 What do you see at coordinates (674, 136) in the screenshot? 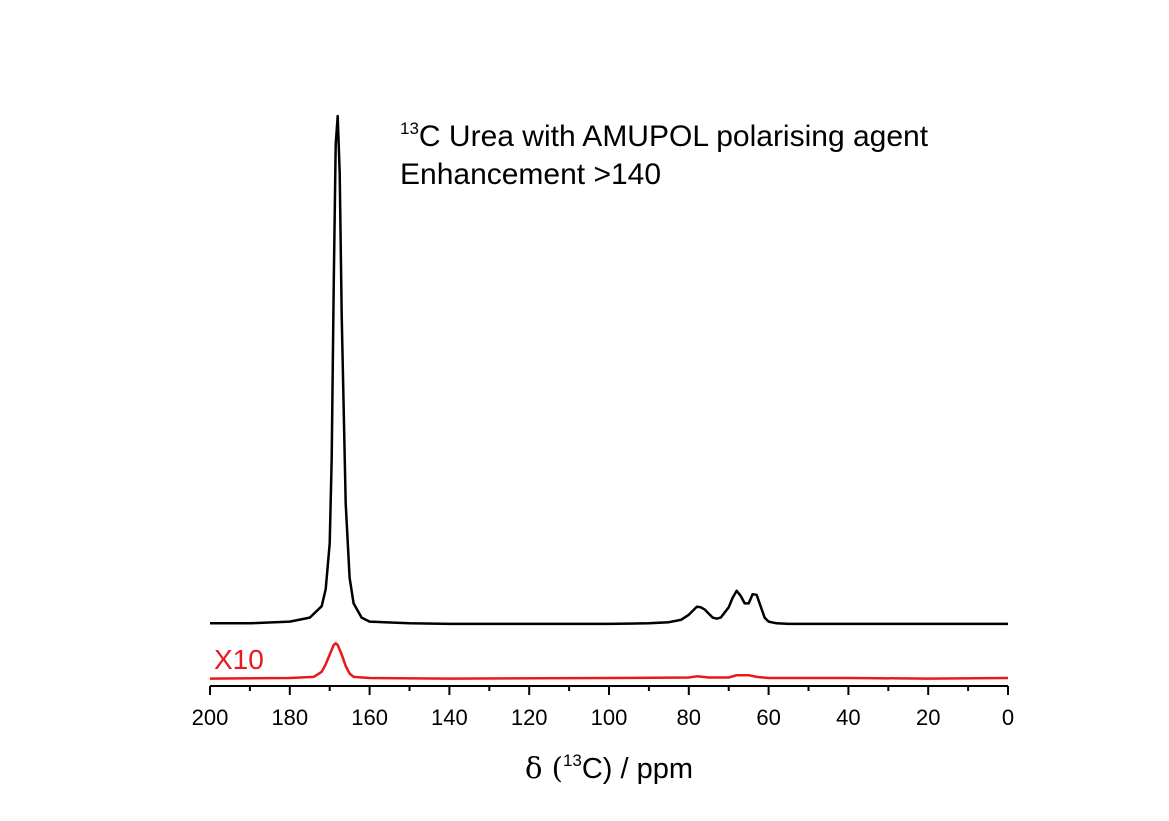
I see `annotation-text: C Urea with AMUPOL polarising agent` at bounding box center [674, 136].